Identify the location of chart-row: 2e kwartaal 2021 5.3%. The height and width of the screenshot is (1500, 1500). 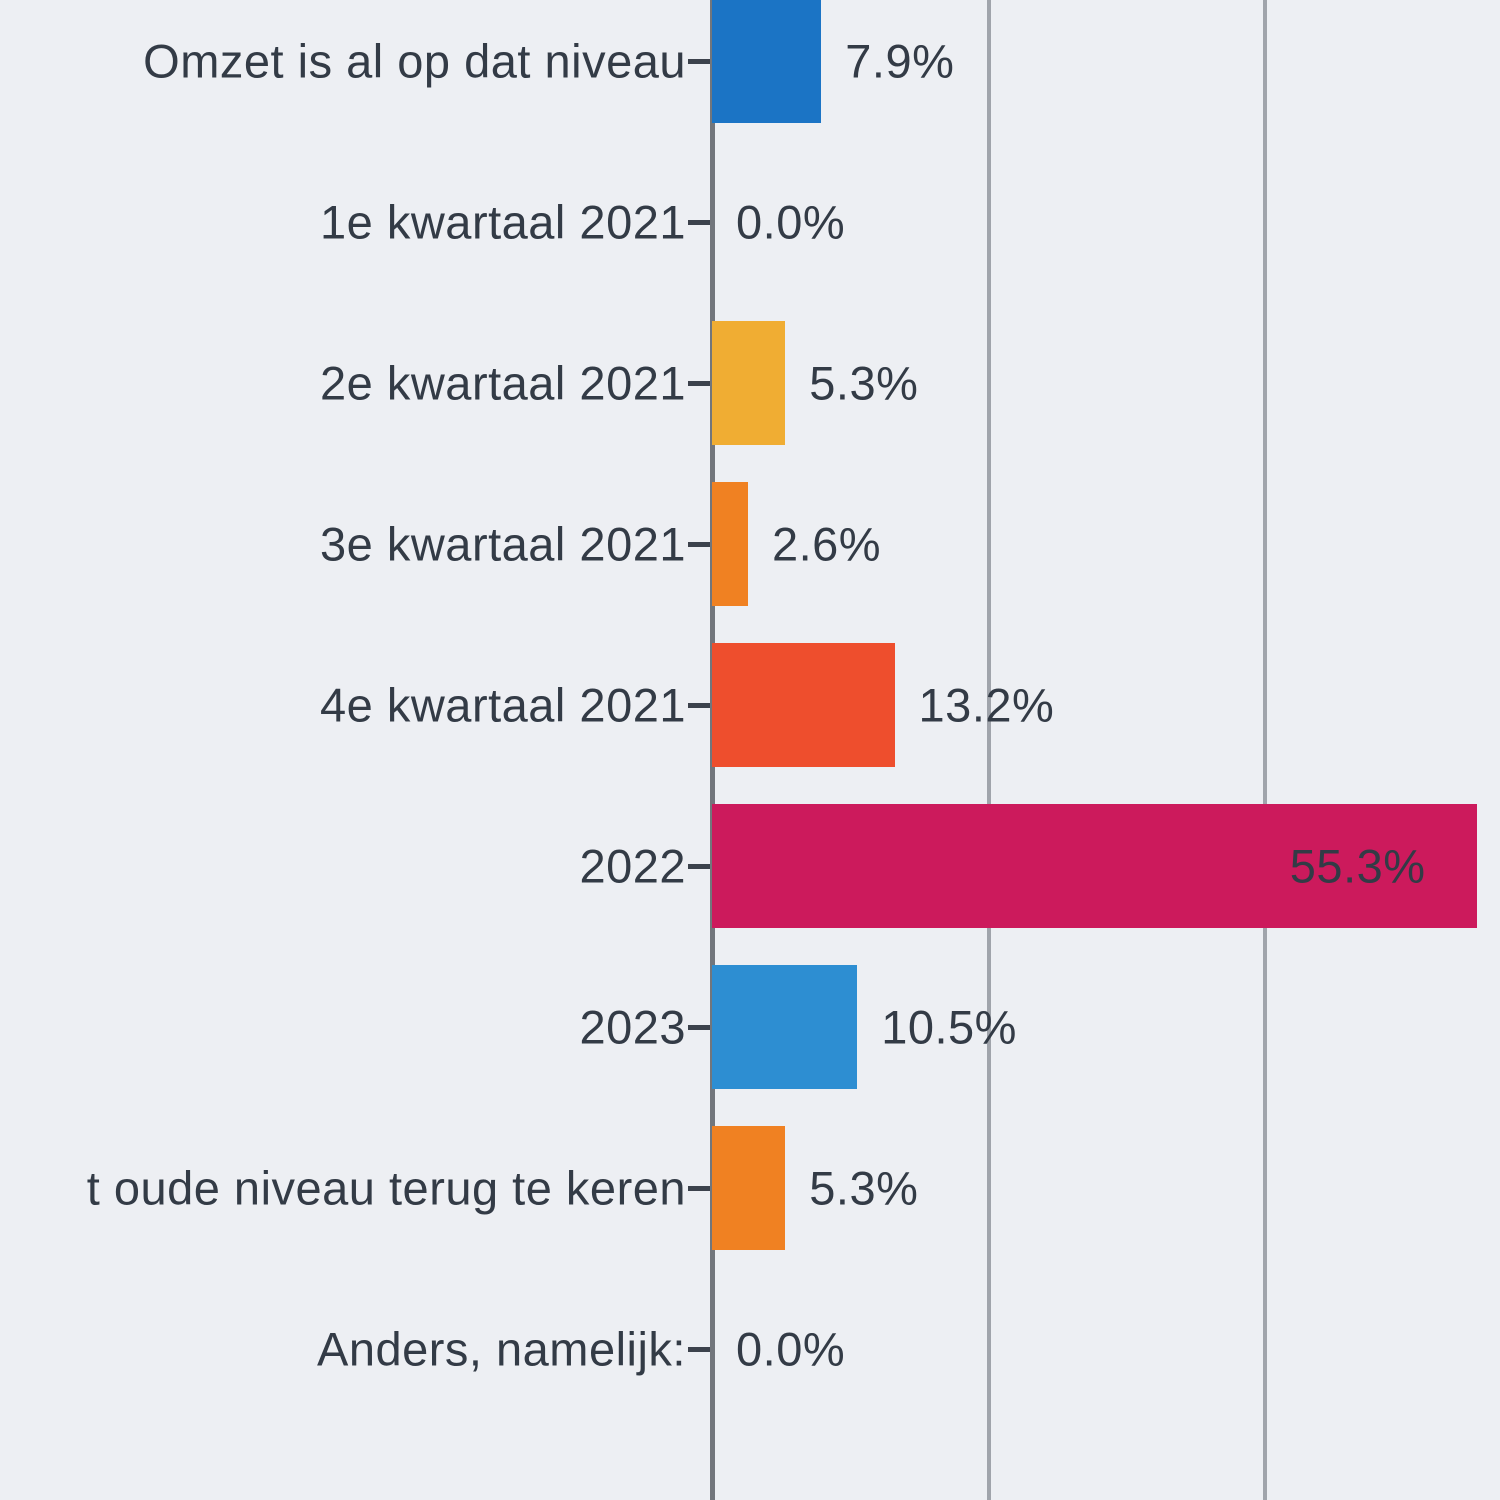
(750, 382).